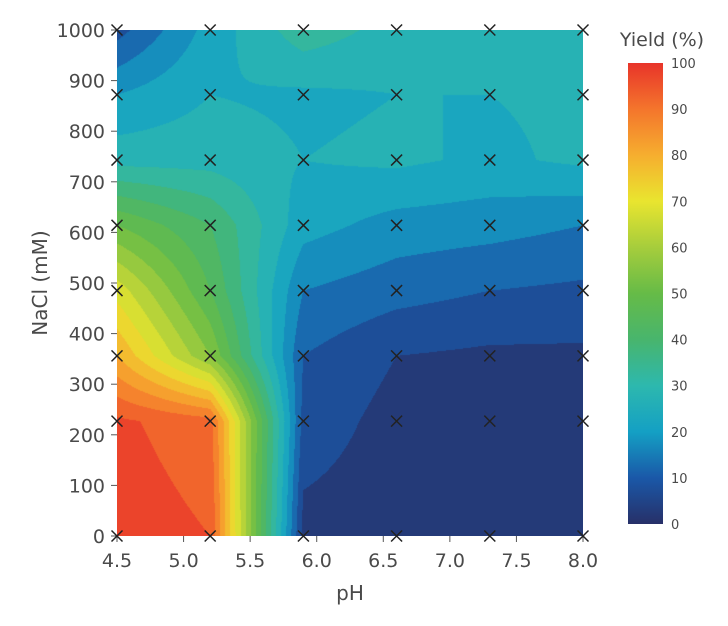  I want to click on y-tick-label: 600, so click(87, 233).